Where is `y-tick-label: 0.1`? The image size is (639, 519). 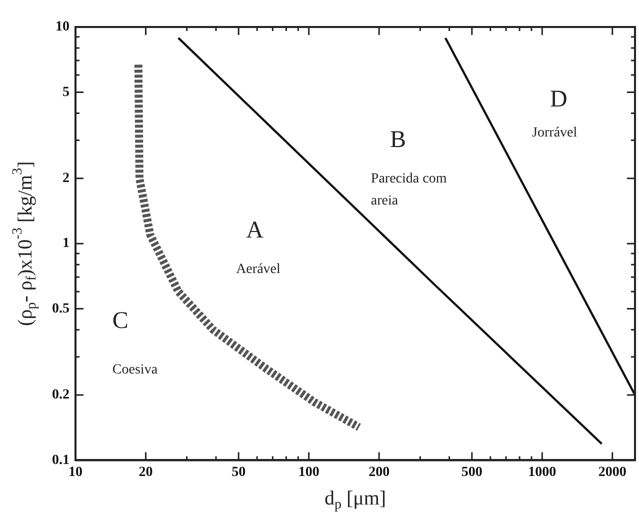 y-tick-label: 0.1 is located at coordinates (61, 460).